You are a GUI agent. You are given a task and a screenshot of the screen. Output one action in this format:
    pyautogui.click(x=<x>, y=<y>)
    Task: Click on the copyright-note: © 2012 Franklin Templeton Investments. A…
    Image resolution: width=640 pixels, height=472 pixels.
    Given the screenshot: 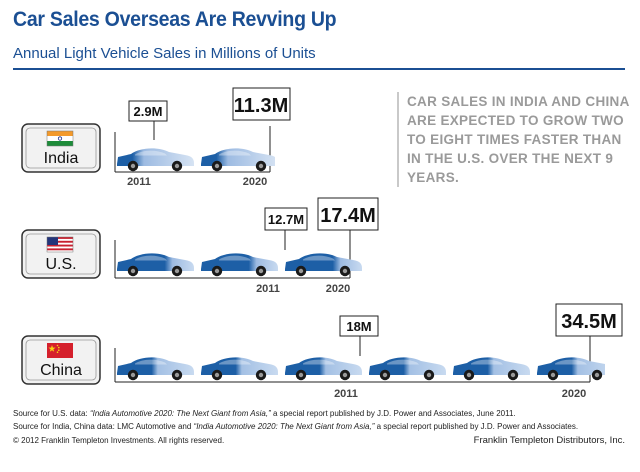 What is the action you would take?
    pyautogui.click(x=119, y=440)
    